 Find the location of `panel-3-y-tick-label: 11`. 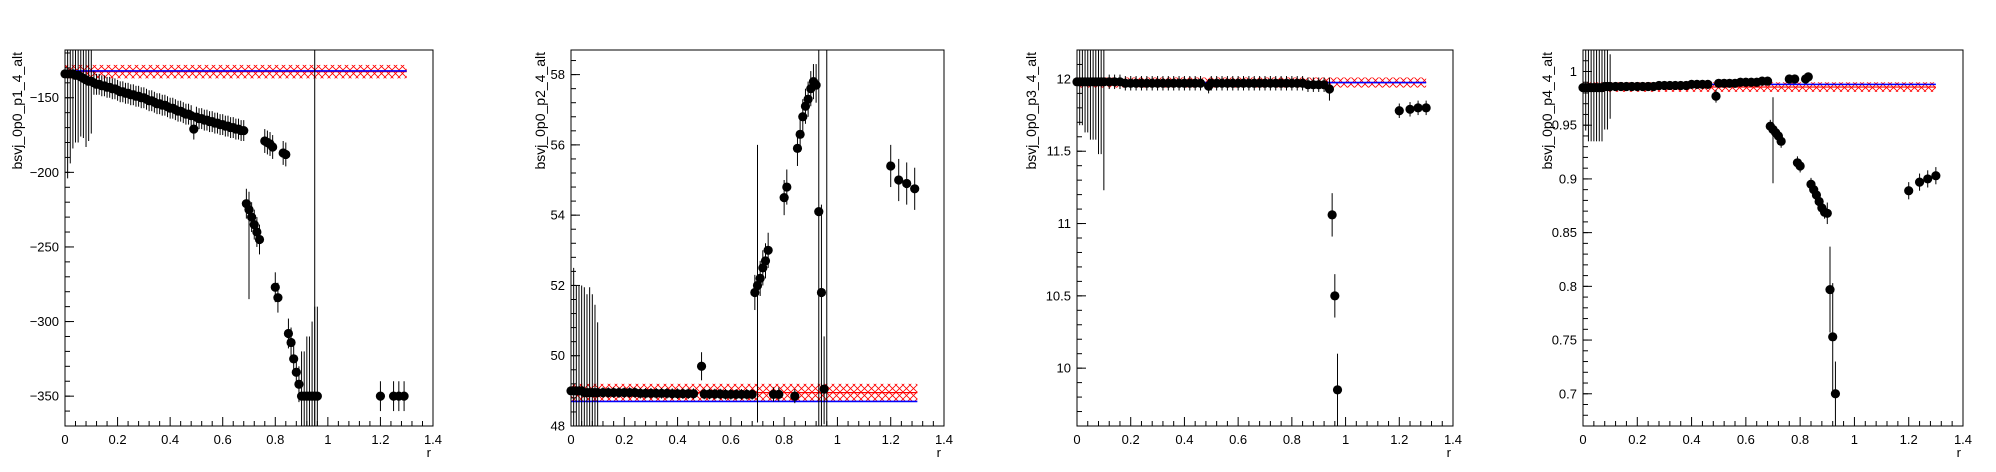

panel-3-y-tick-label: 11 is located at coordinates (1065, 223).